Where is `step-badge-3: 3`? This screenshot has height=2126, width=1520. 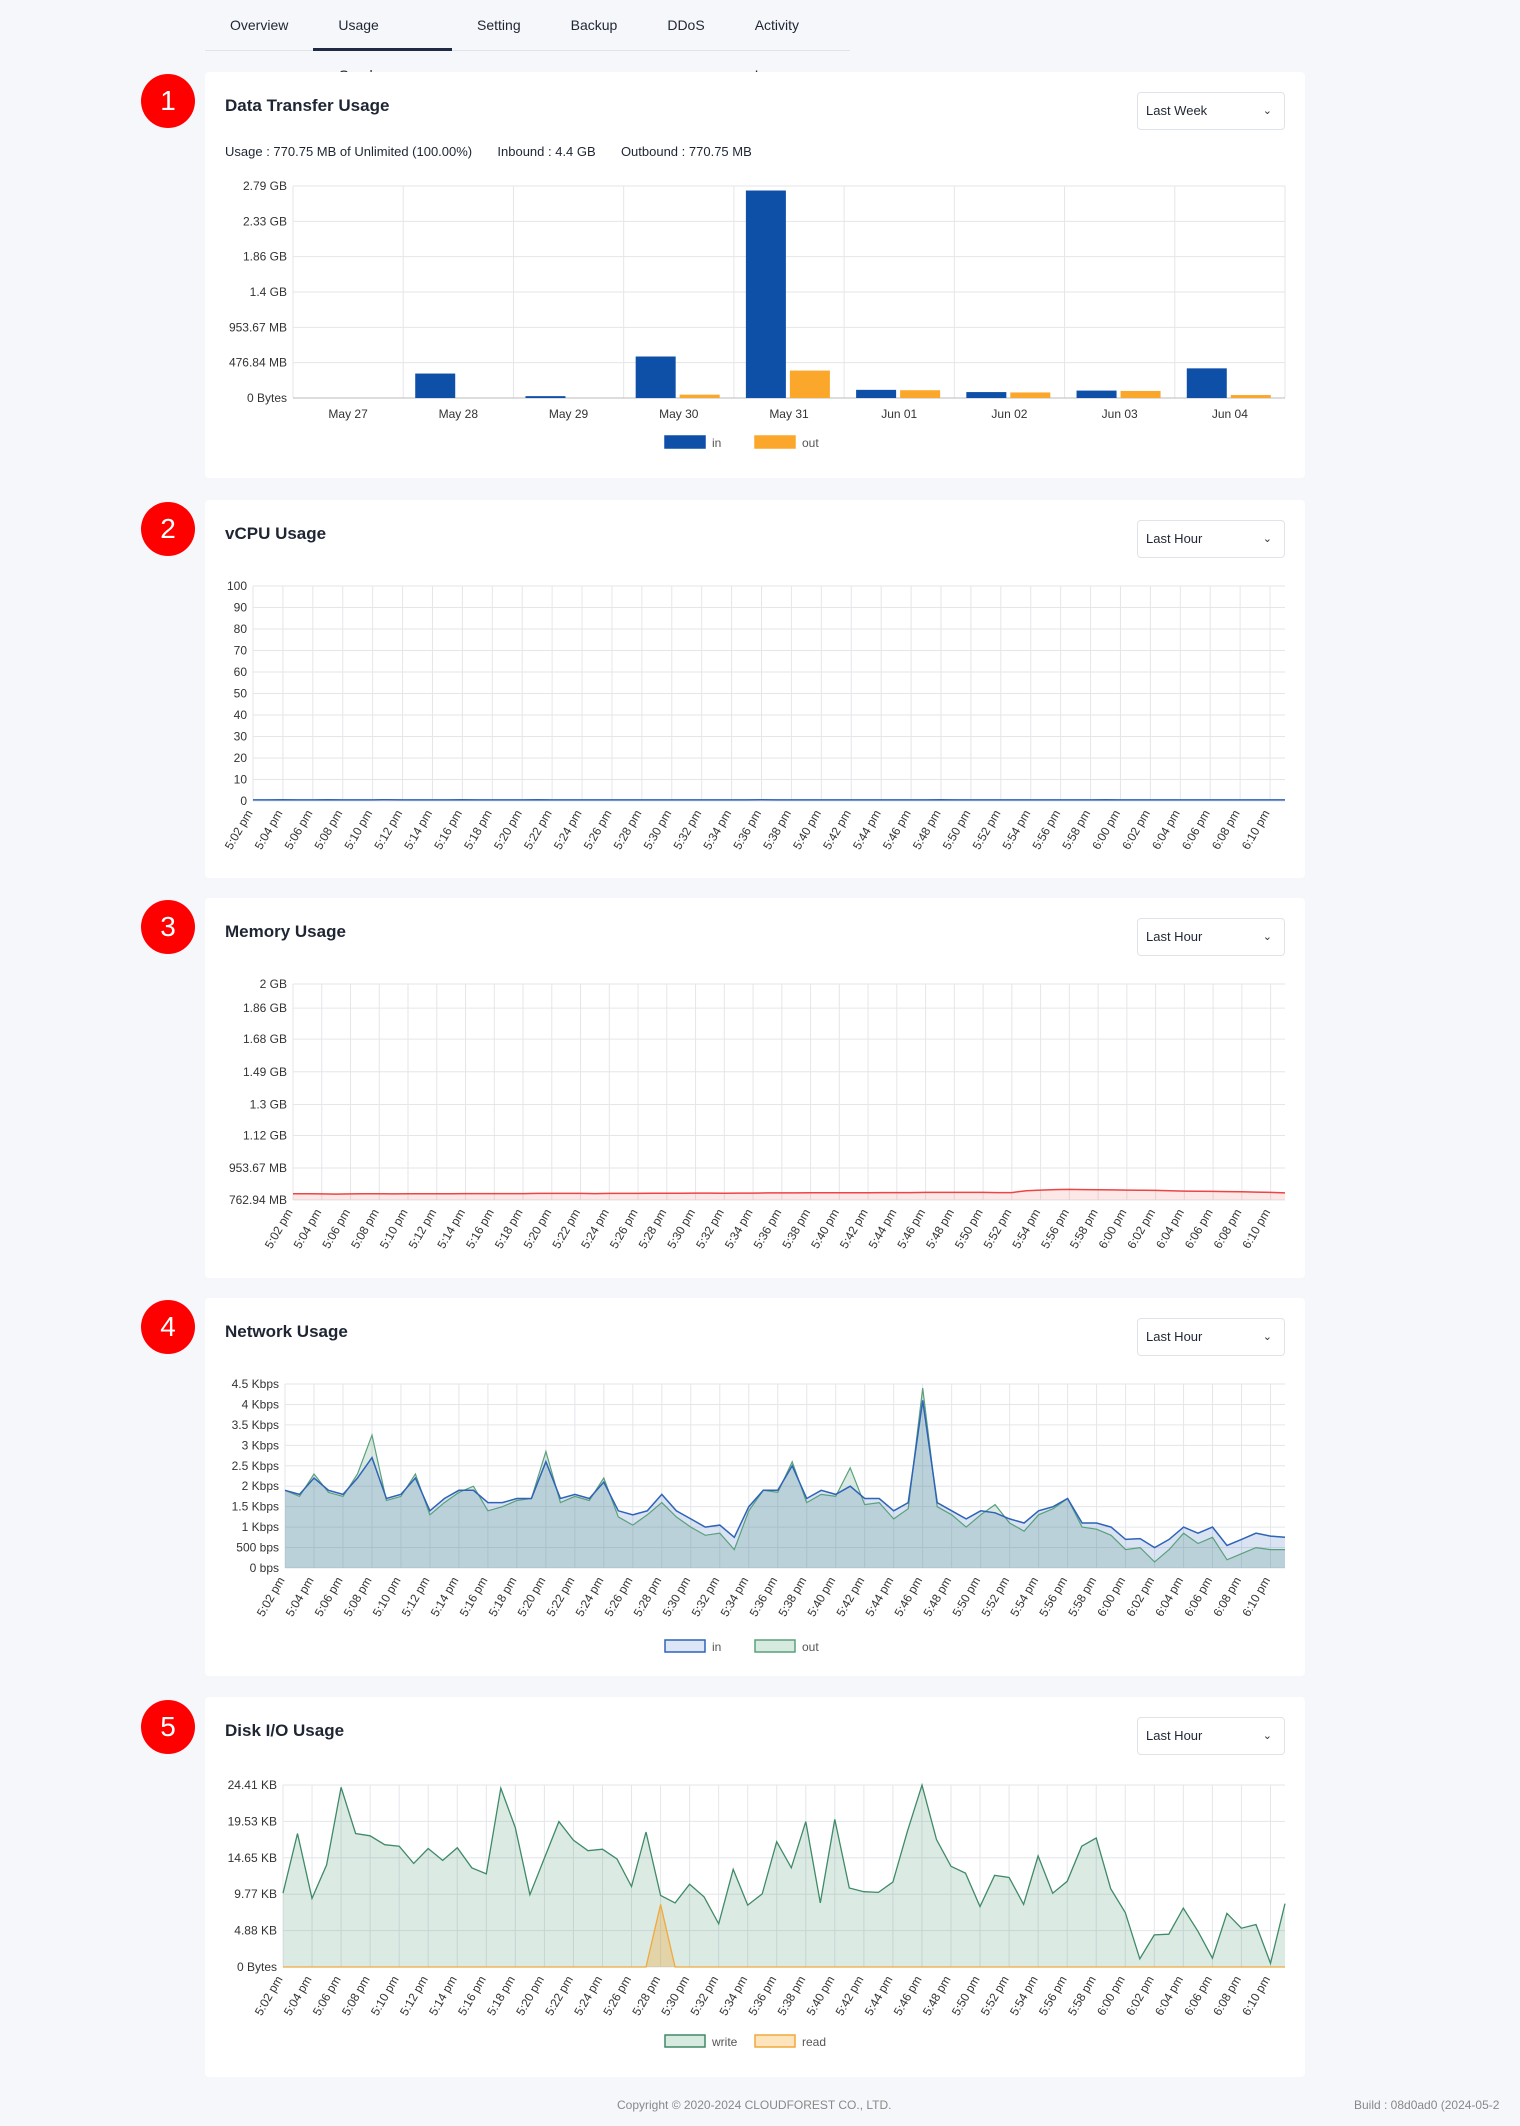 step-badge-3: 3 is located at coordinates (168, 927).